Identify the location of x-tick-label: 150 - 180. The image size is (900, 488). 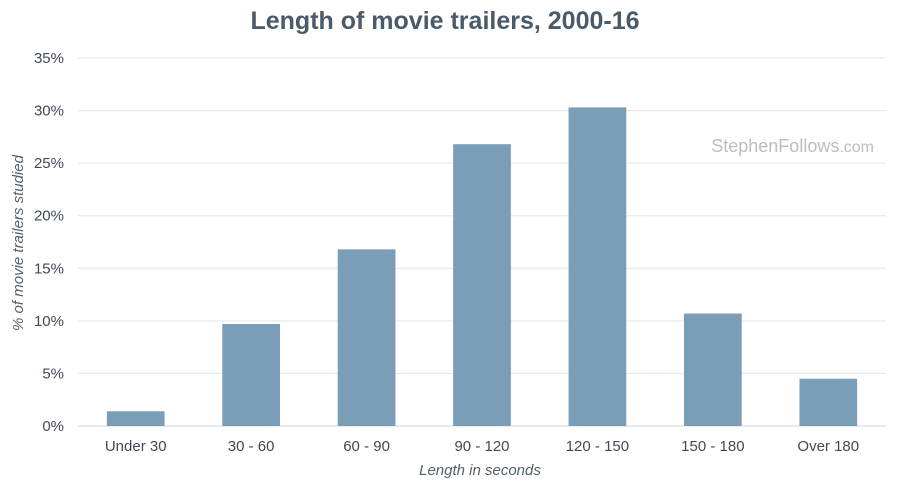
(712, 446).